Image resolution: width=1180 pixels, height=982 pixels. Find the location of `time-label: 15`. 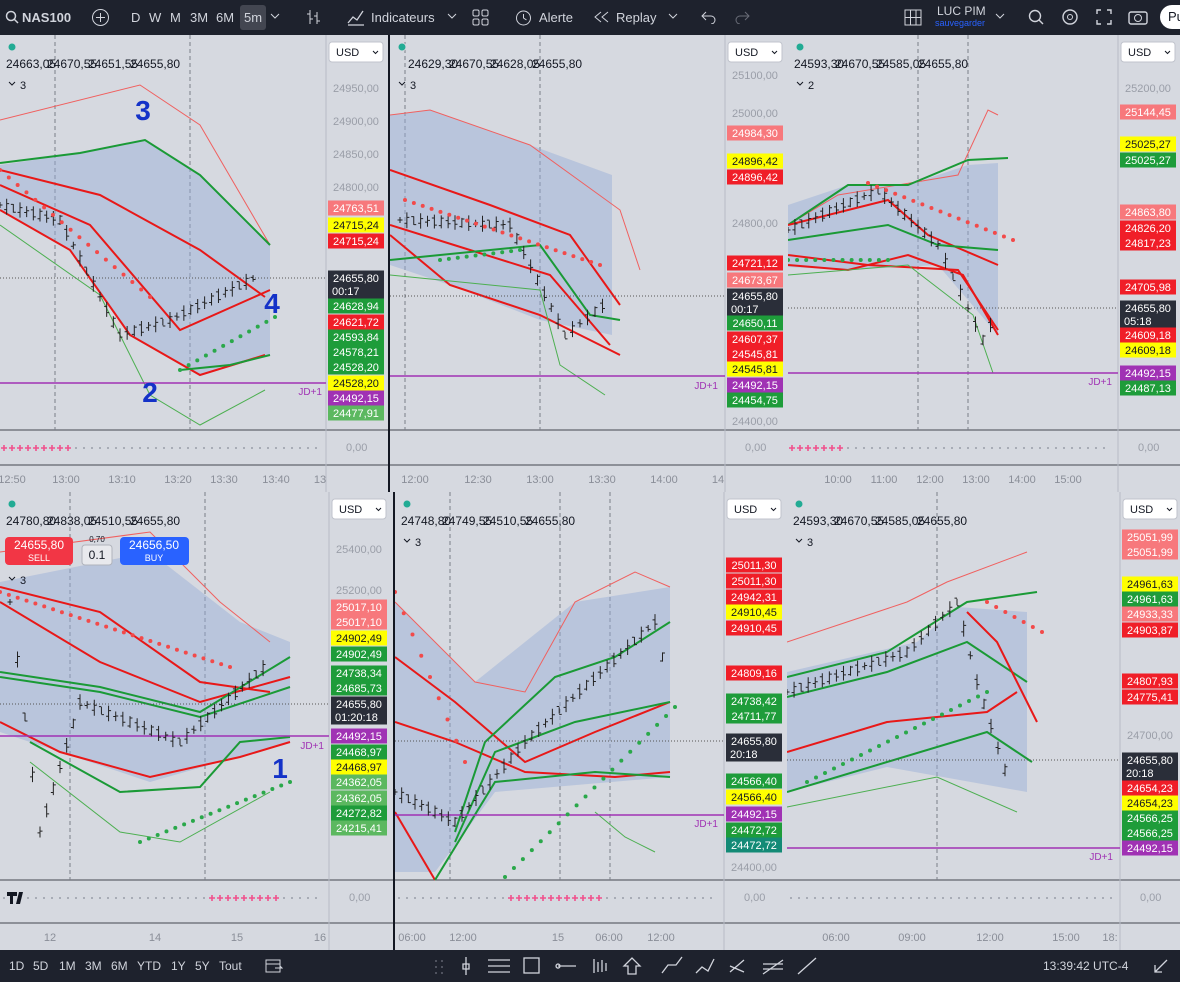

time-label: 15 is located at coordinates (558, 938).